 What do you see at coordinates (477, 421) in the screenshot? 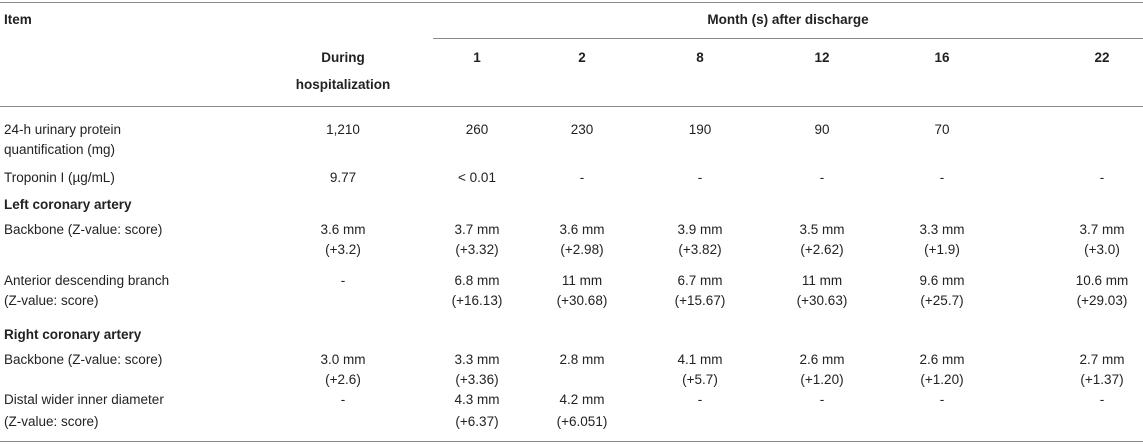
I see `cell-text: (+6.37)` at bounding box center [477, 421].